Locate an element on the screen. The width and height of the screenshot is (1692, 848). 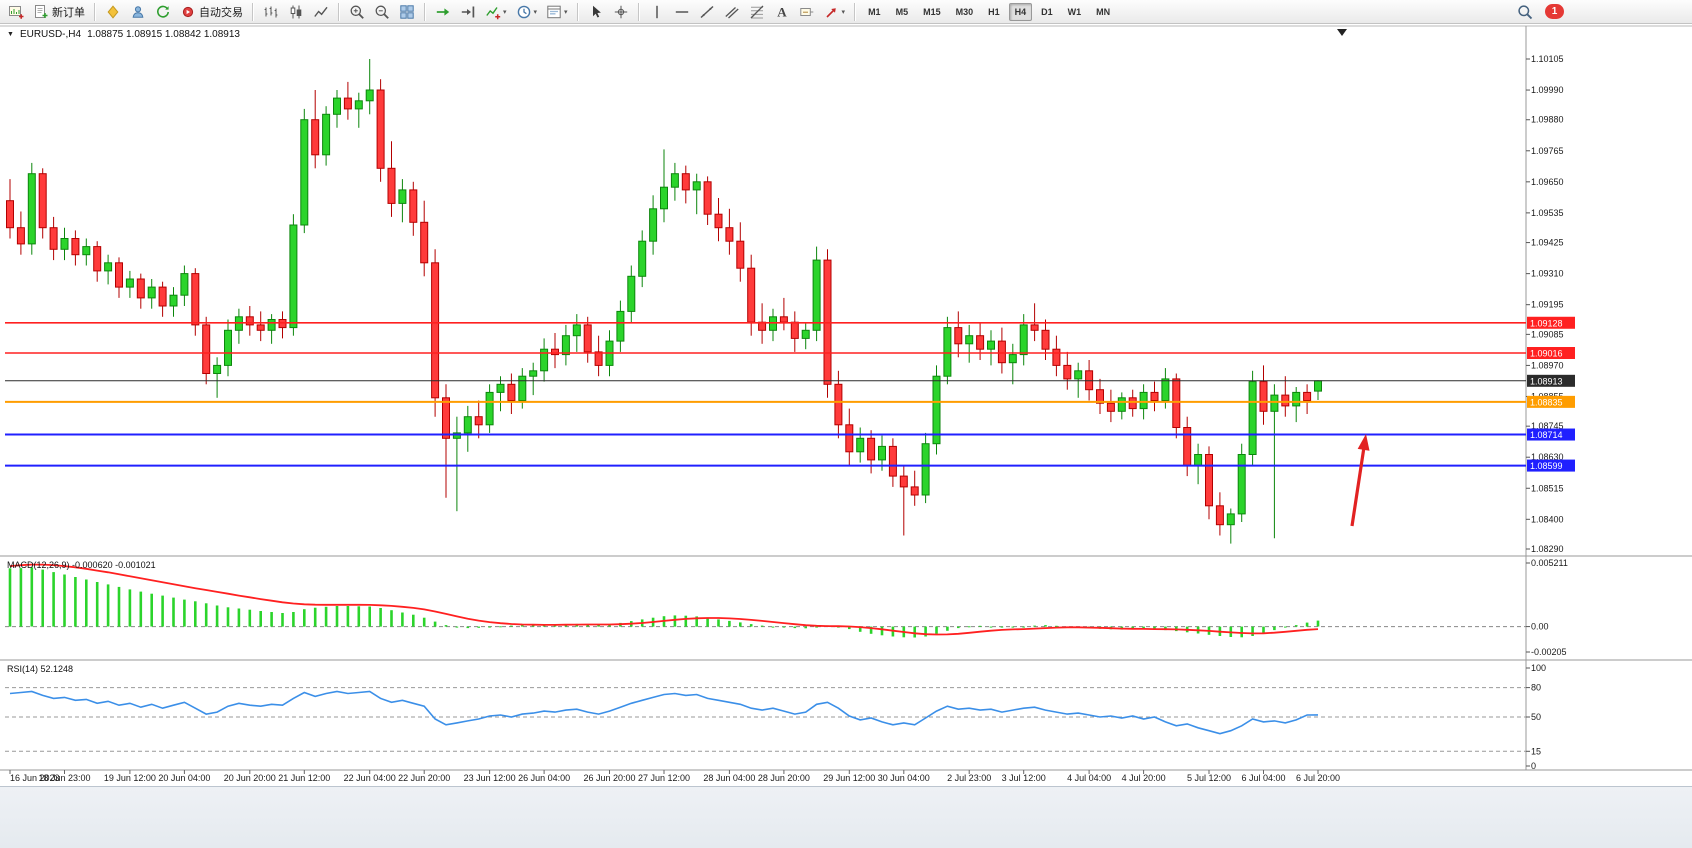
svg-text: 22 Jun 20:00 is located at coordinates (424, 778).